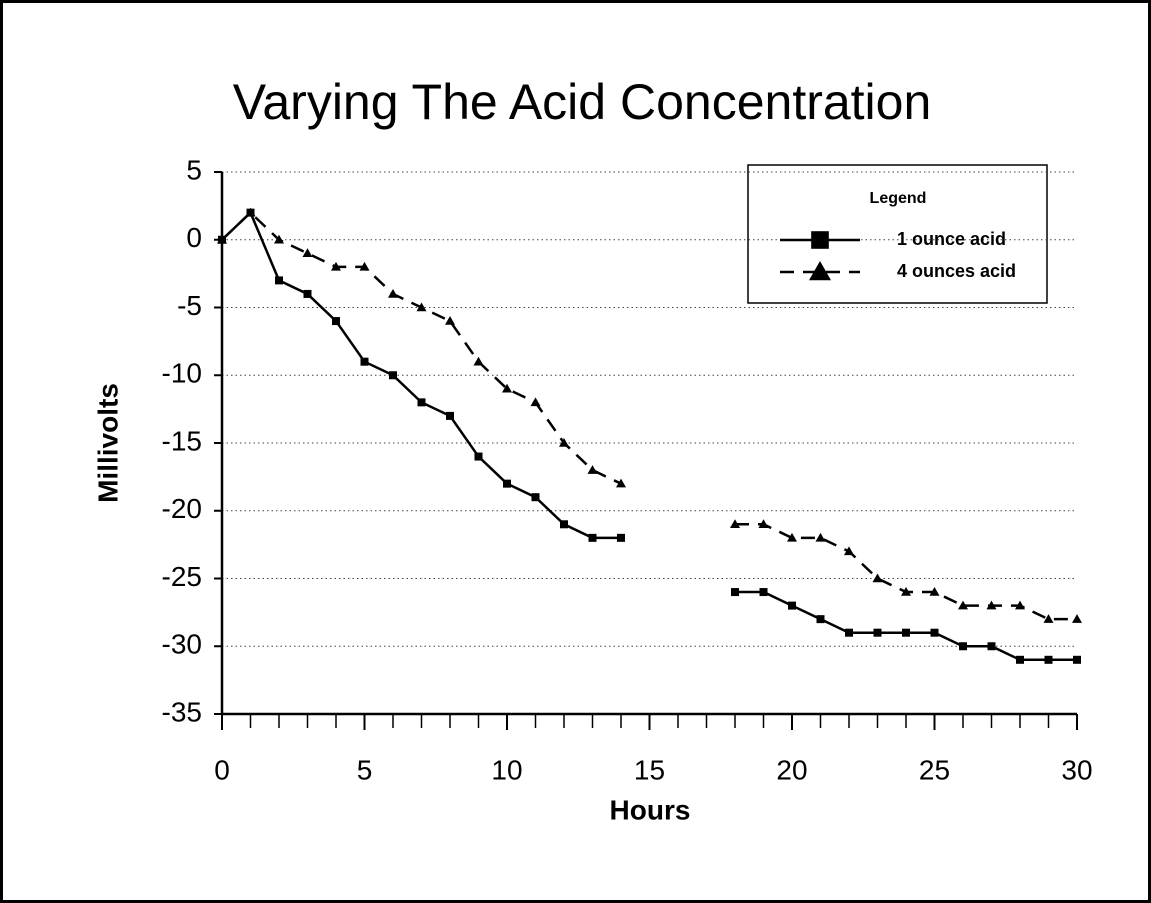  What do you see at coordinates (194, 237) in the screenshot?
I see `y-tick-label: 0` at bounding box center [194, 237].